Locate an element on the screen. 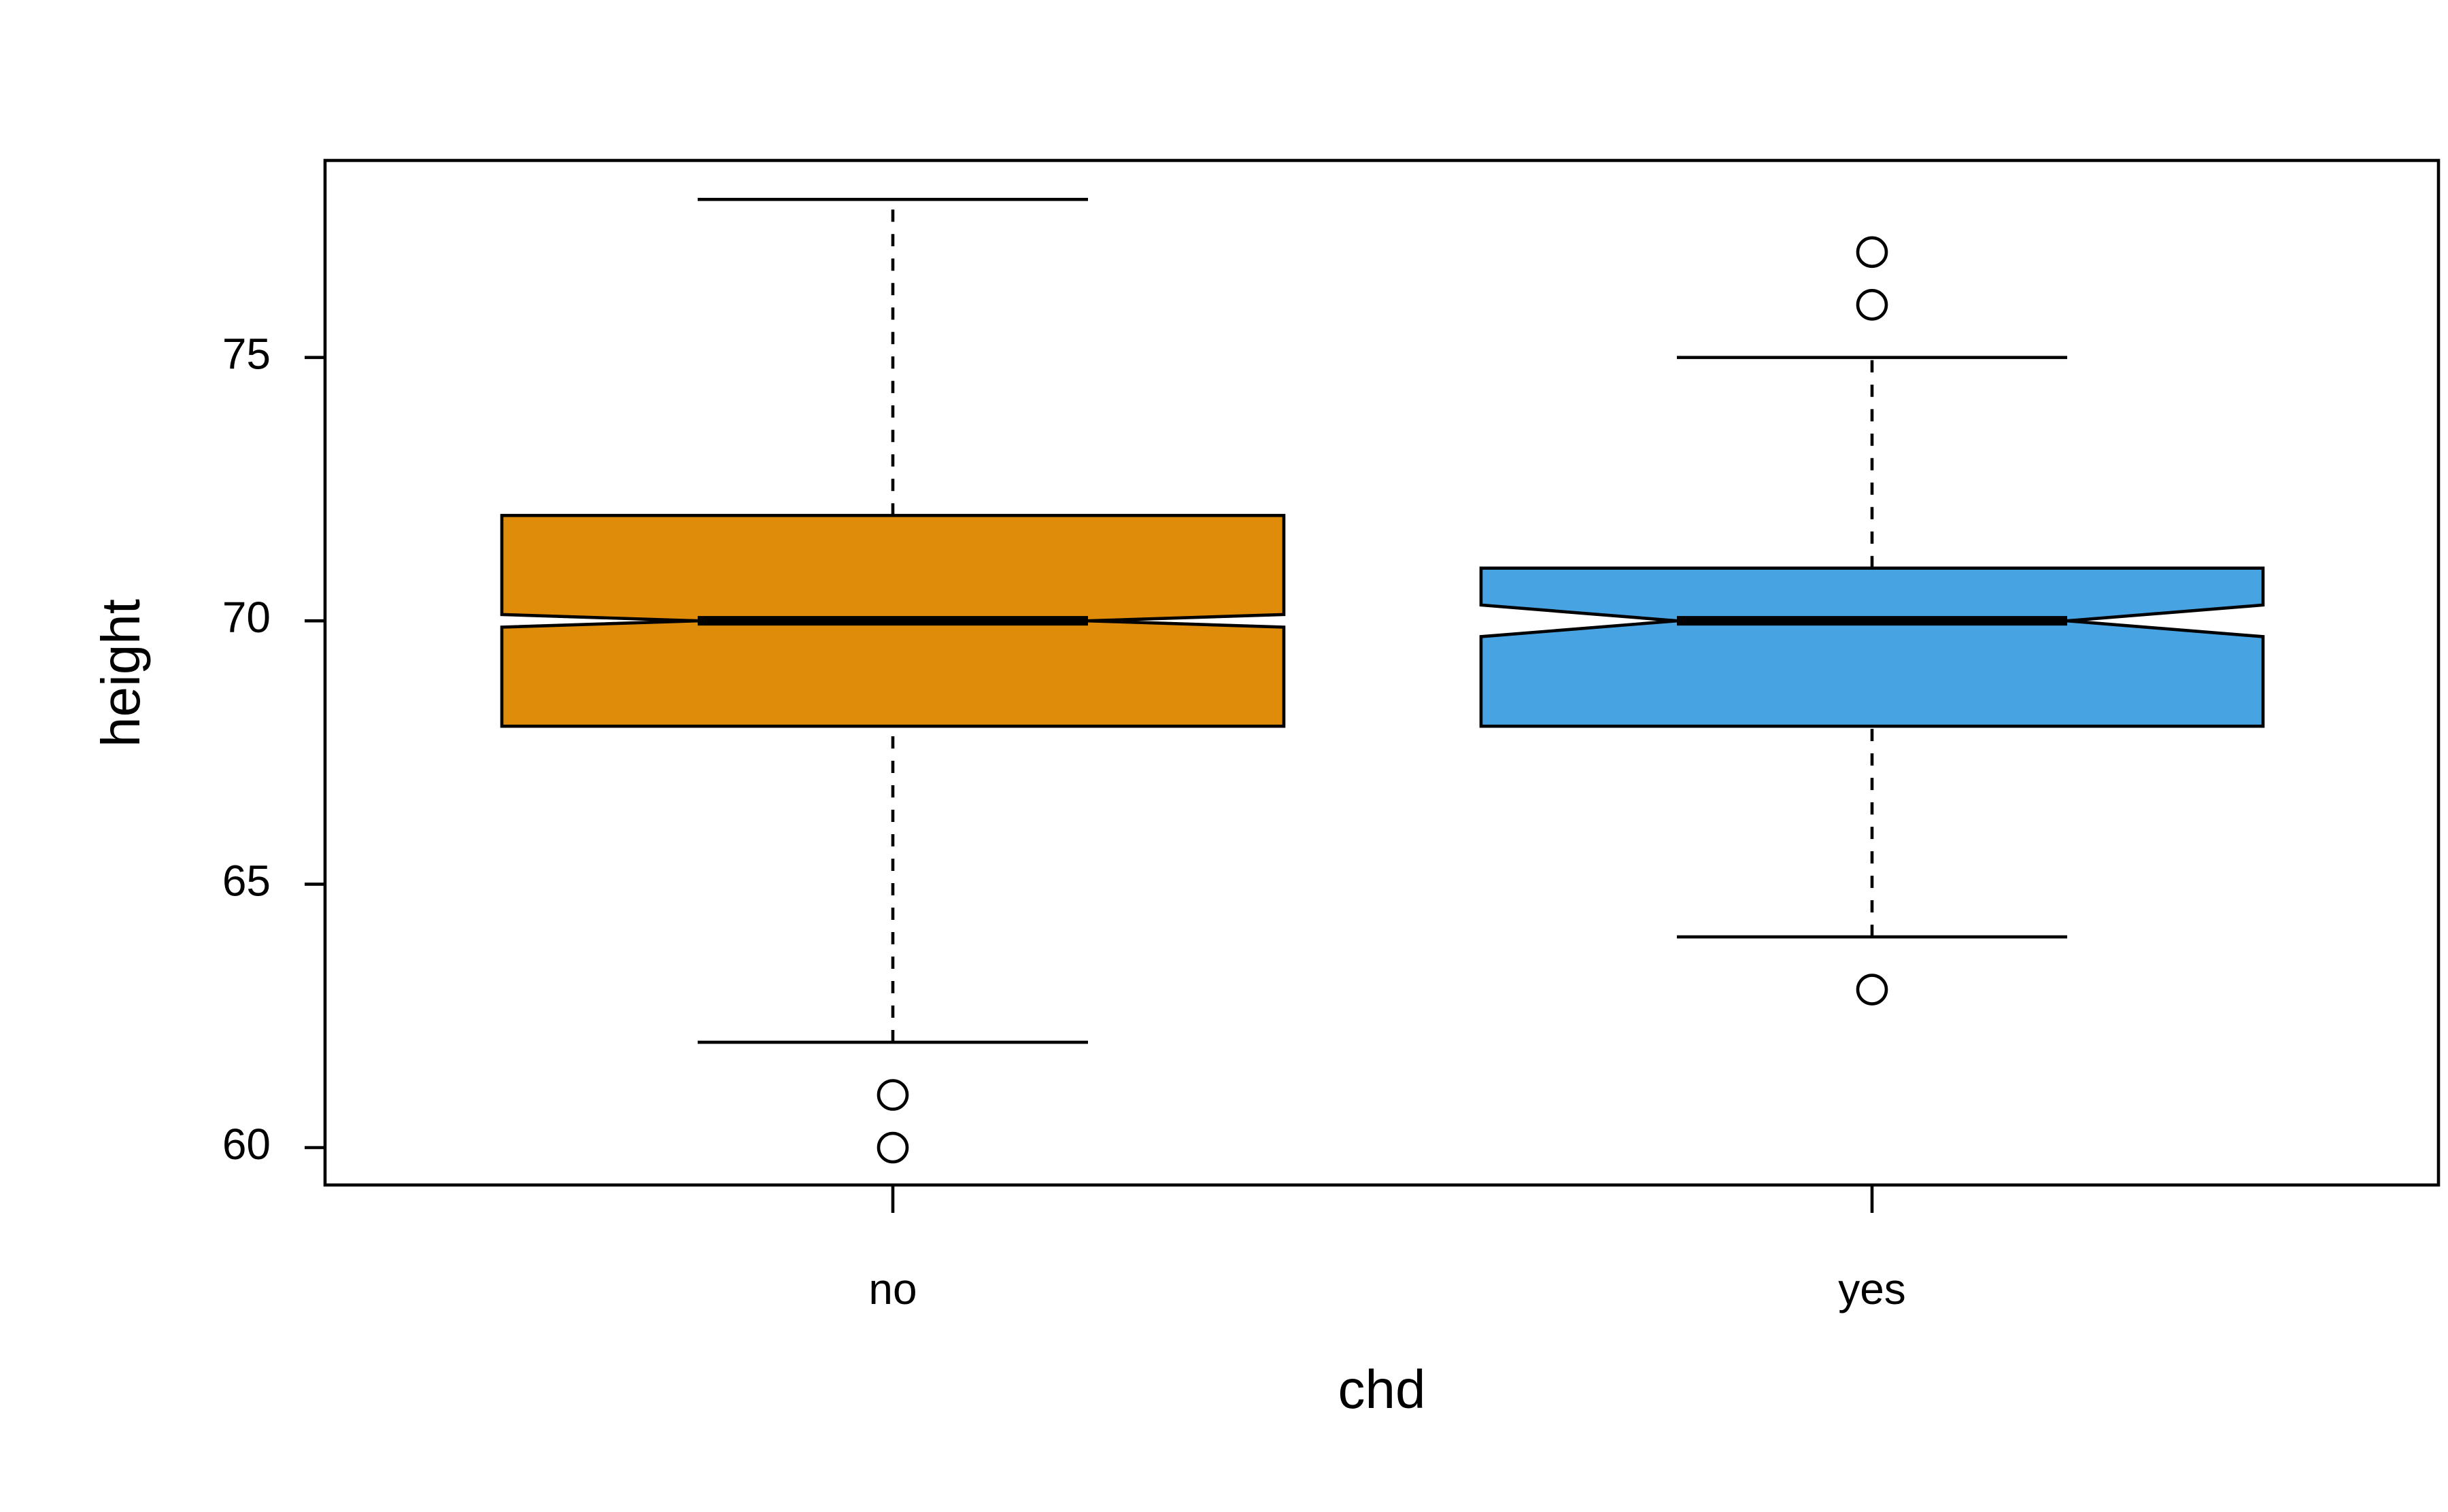  x-axis-title: chd is located at coordinates (1382, 1389).